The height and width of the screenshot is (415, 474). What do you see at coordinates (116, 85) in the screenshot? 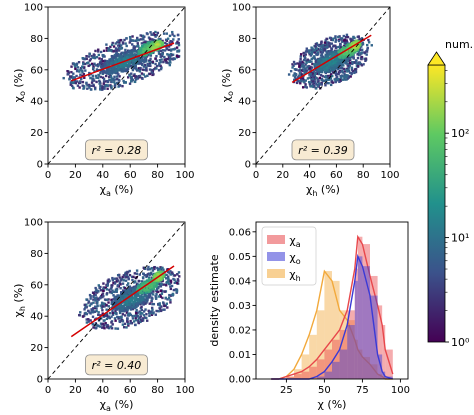
I see `axes-frame` at bounding box center [116, 85].